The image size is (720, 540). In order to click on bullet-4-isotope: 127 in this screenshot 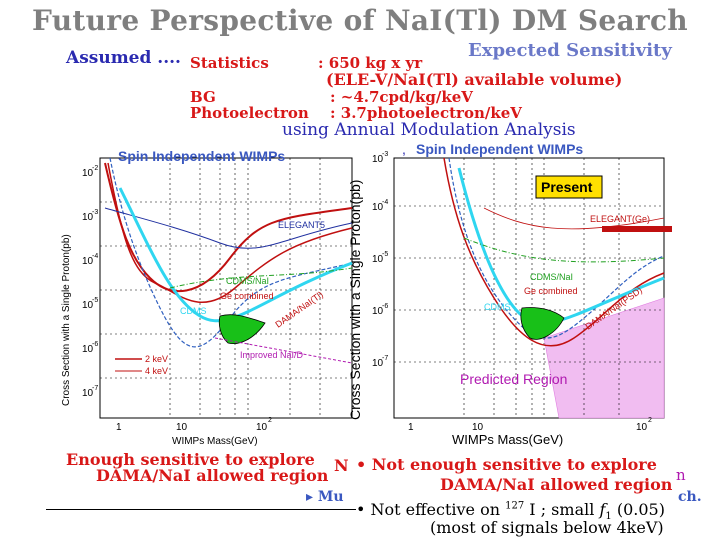, I will do `click(515, 506)`.